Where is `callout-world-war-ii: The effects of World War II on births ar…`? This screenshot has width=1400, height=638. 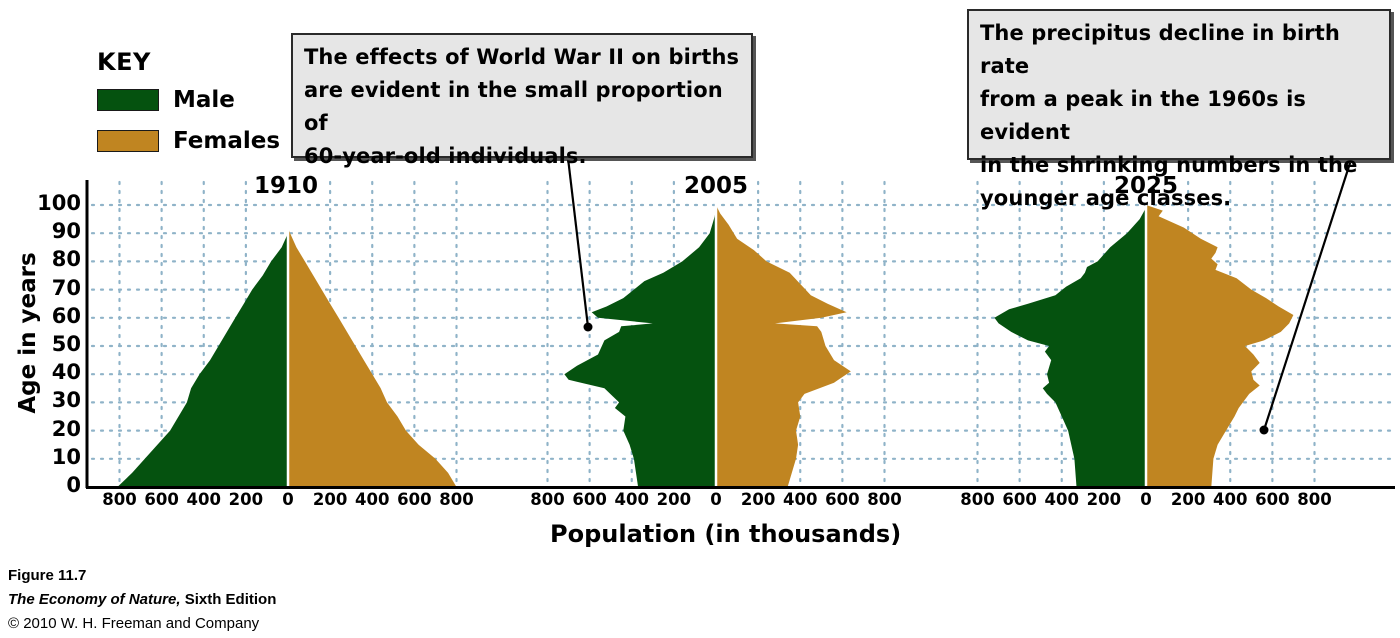
callout-world-war-ii: The effects of World War II on births ar… is located at coordinates (522, 100).